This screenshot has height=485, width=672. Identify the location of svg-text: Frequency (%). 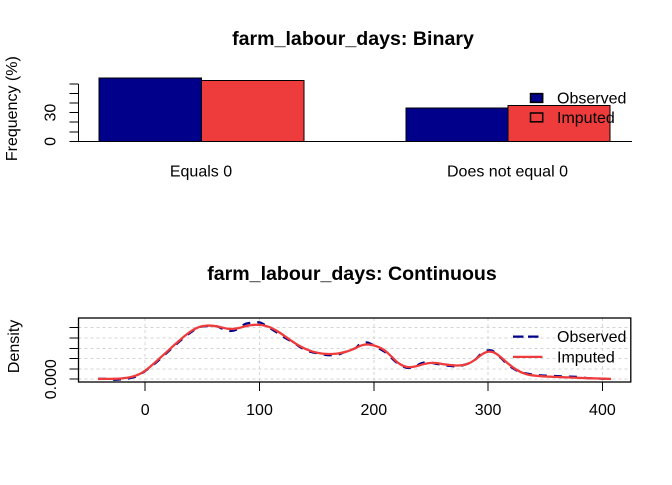
(12, 108).